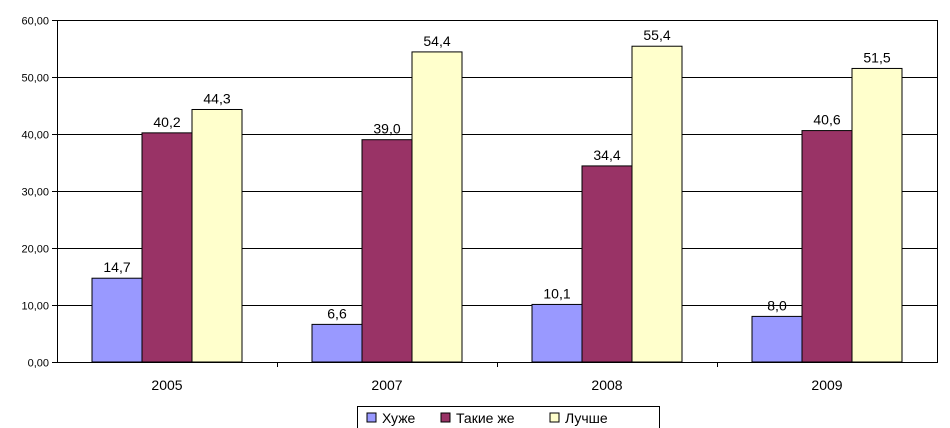 This screenshot has height=428, width=950. I want to click on y-tick-label: 50,00, so click(35, 79).